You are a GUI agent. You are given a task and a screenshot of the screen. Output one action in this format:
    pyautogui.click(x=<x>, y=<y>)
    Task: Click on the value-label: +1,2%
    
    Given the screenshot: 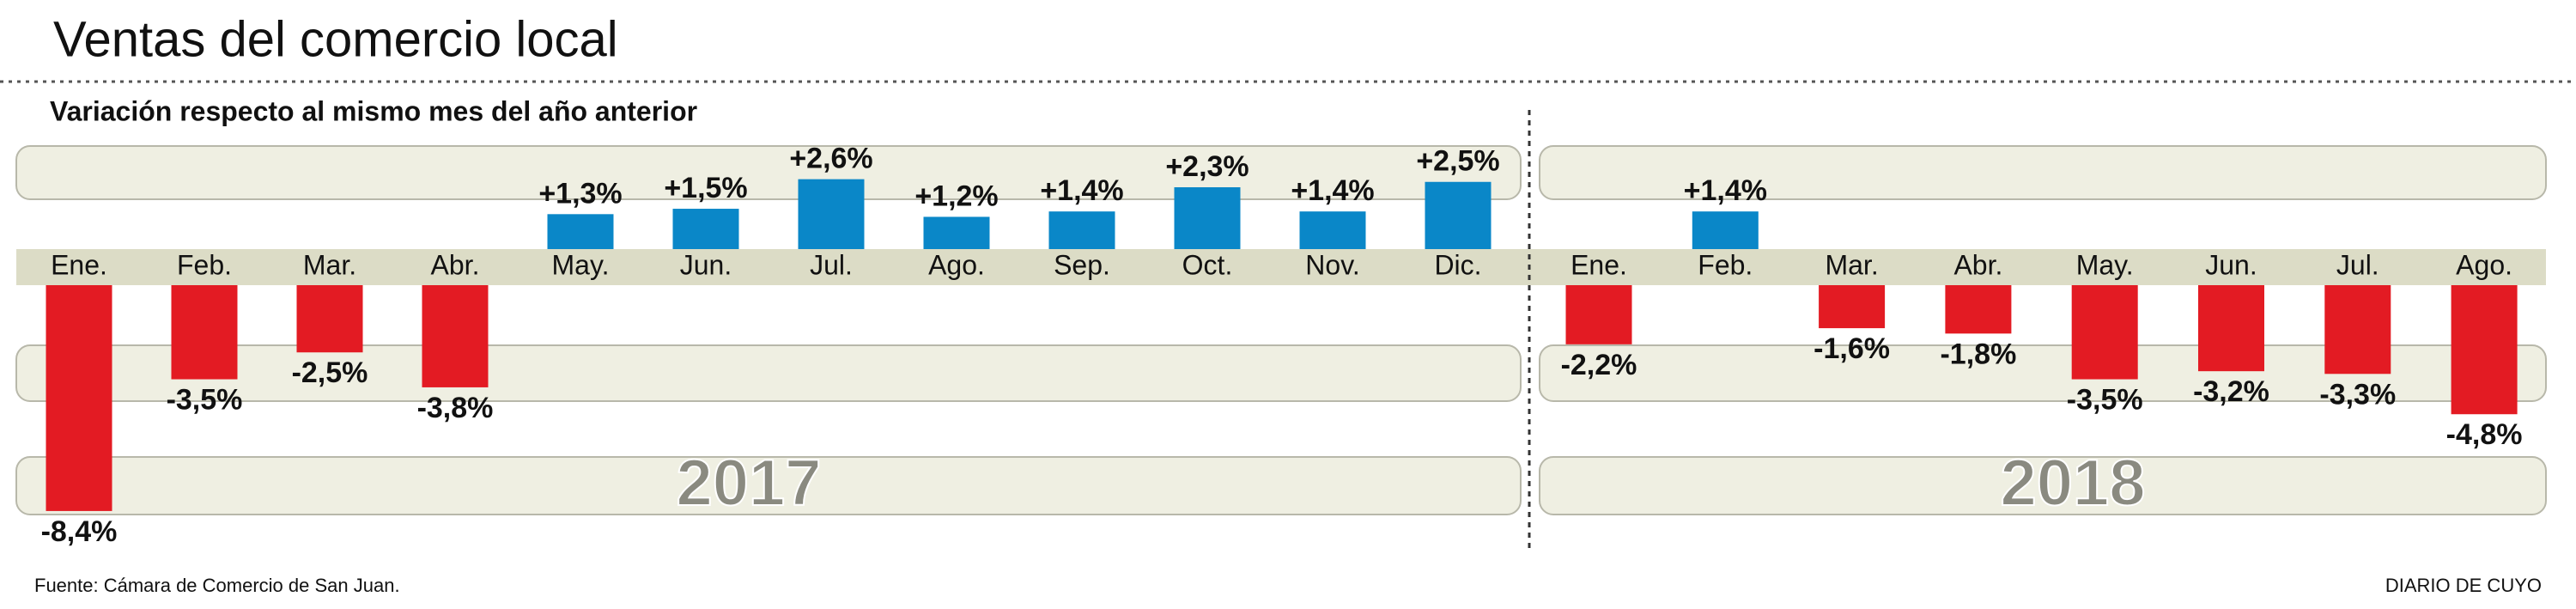 What is the action you would take?
    pyautogui.click(x=956, y=196)
    